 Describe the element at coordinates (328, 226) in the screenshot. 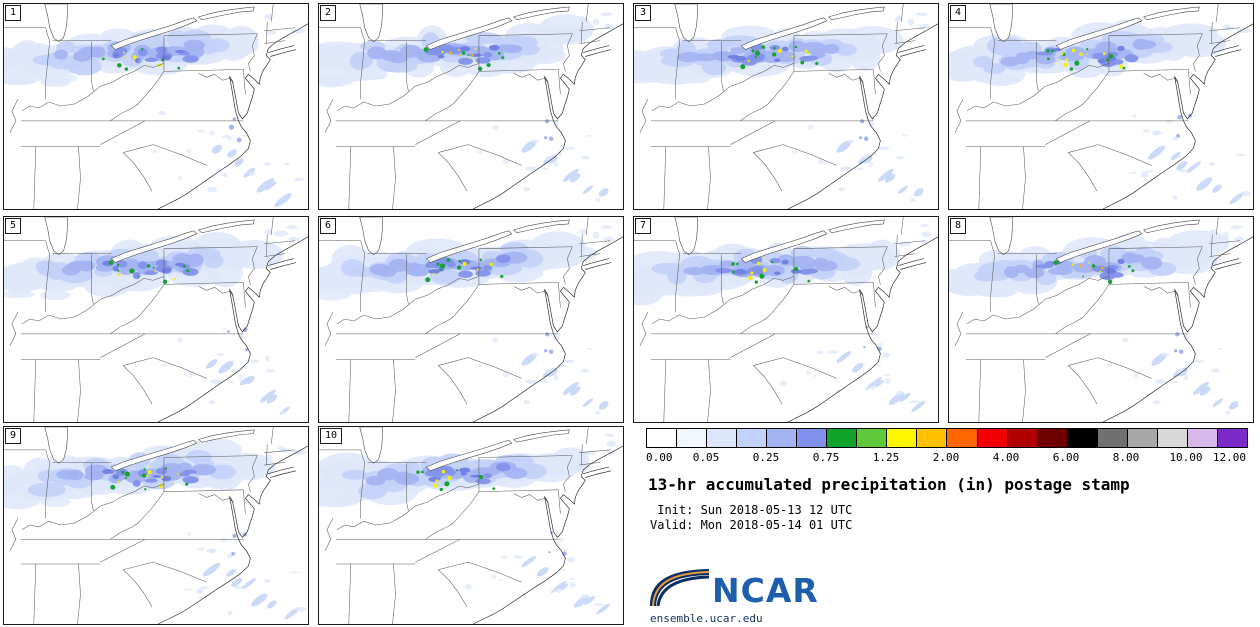

I see `panel-number: 6` at that location.